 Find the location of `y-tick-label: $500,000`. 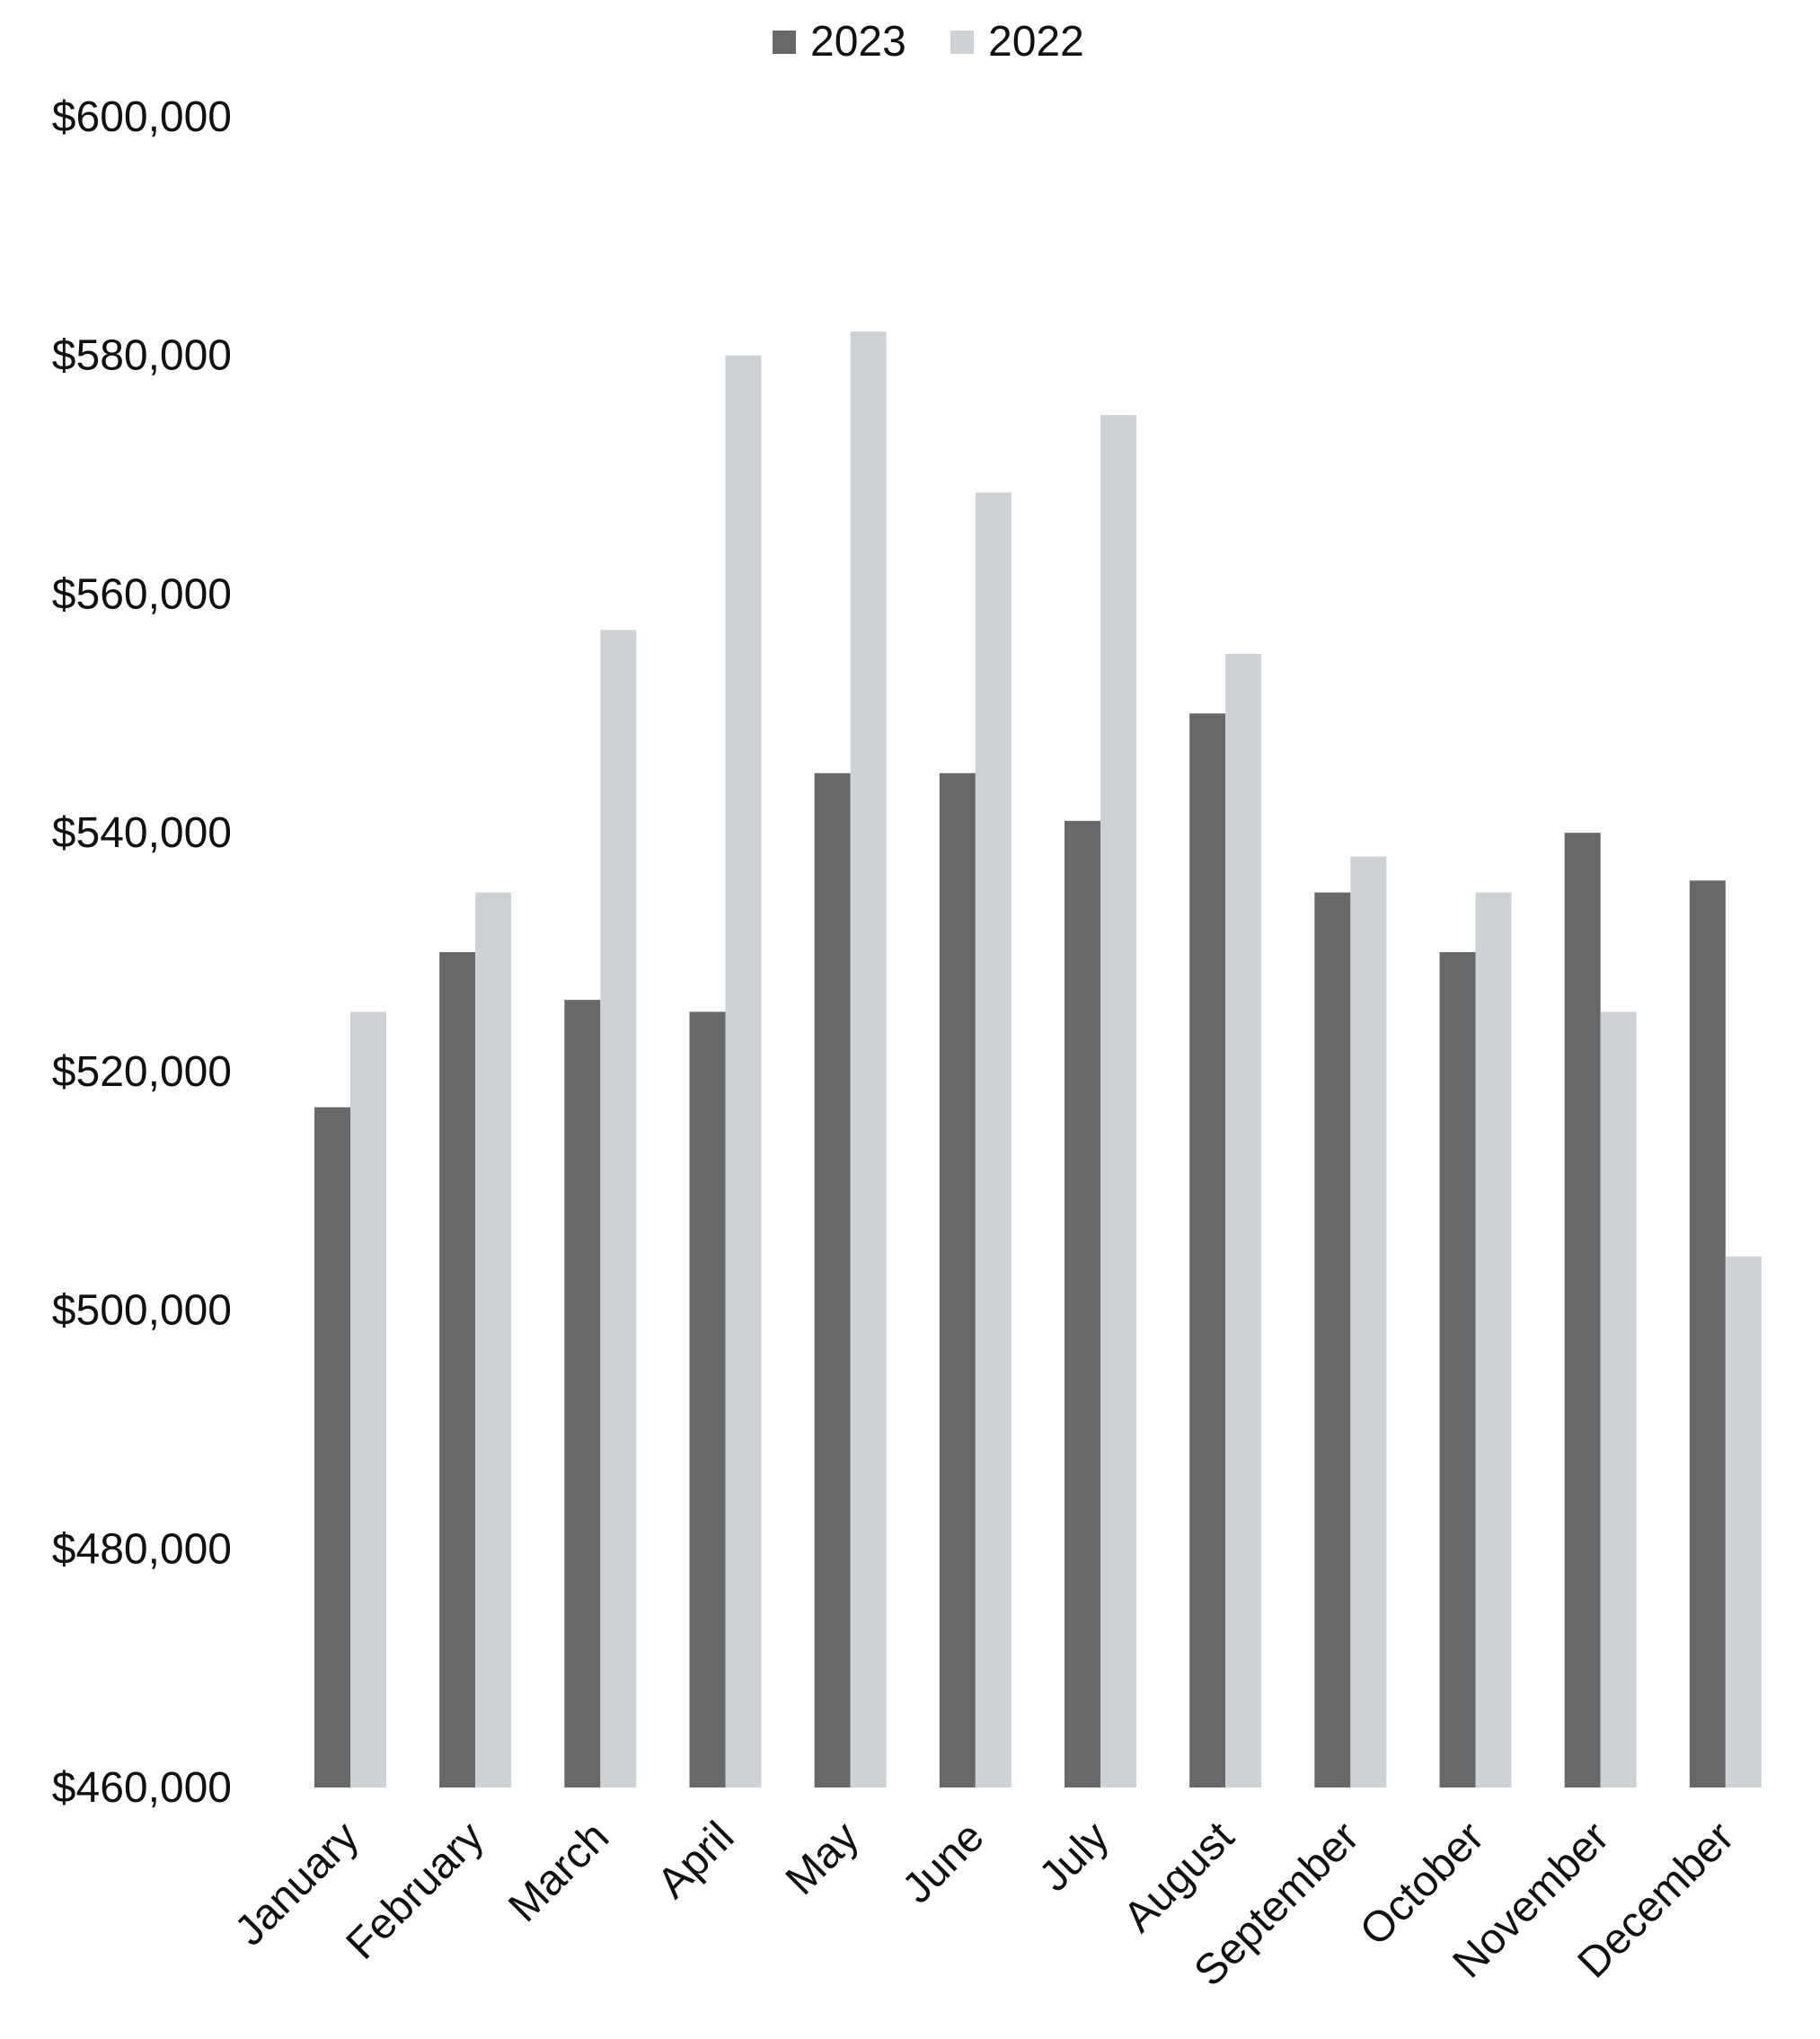

y-tick-label: $500,000 is located at coordinates (142, 1311).